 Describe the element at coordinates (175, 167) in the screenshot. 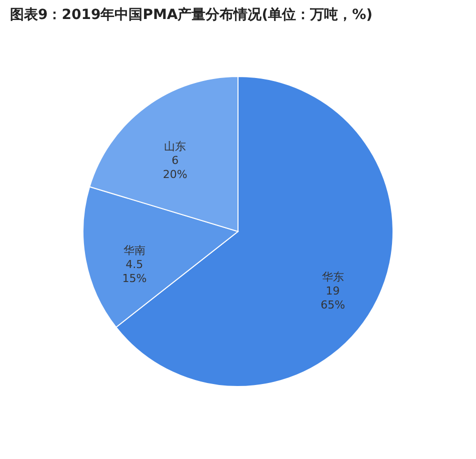

I see `data-label: 6 20%` at that location.